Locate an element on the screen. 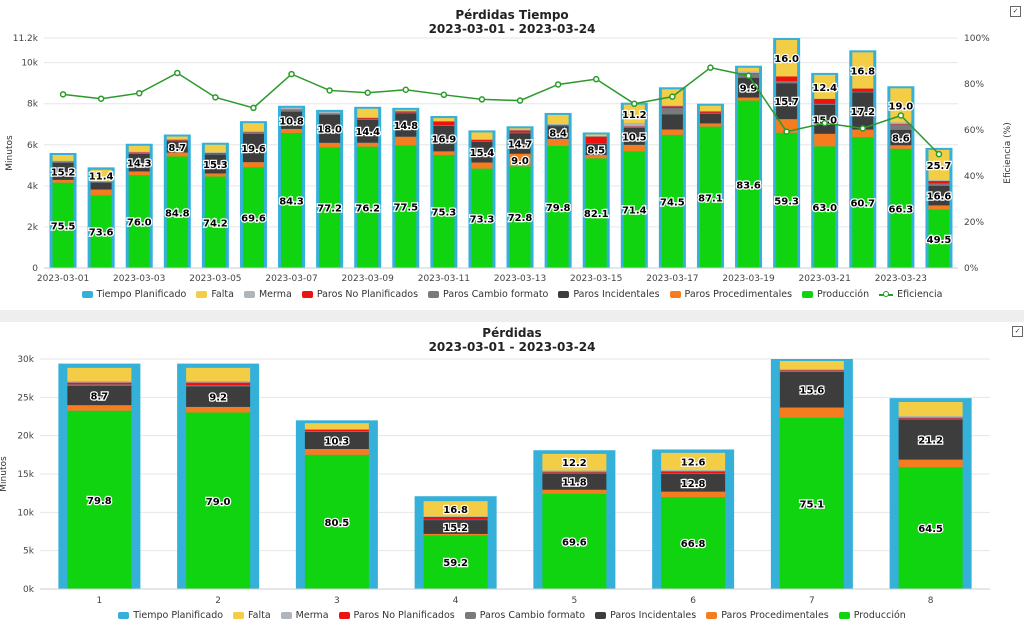 The height and width of the screenshot is (640, 1024). bar-group: 84.8 8.7 is located at coordinates (177, 201).